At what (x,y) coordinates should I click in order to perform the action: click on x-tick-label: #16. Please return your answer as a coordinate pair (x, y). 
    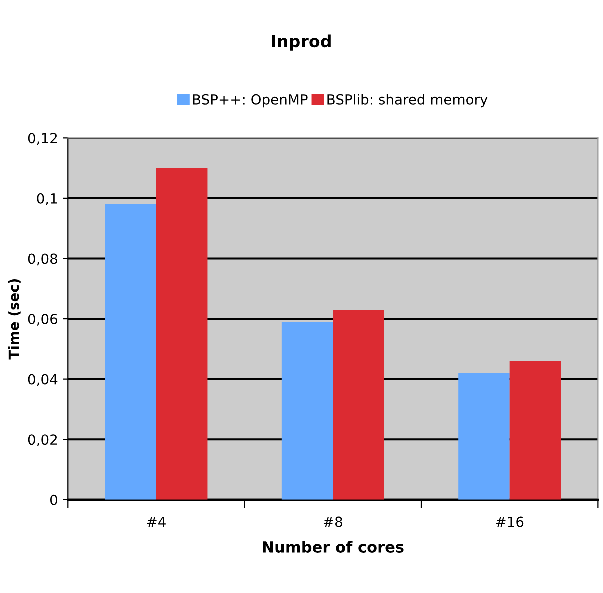
    Looking at the image, I should click on (510, 522).